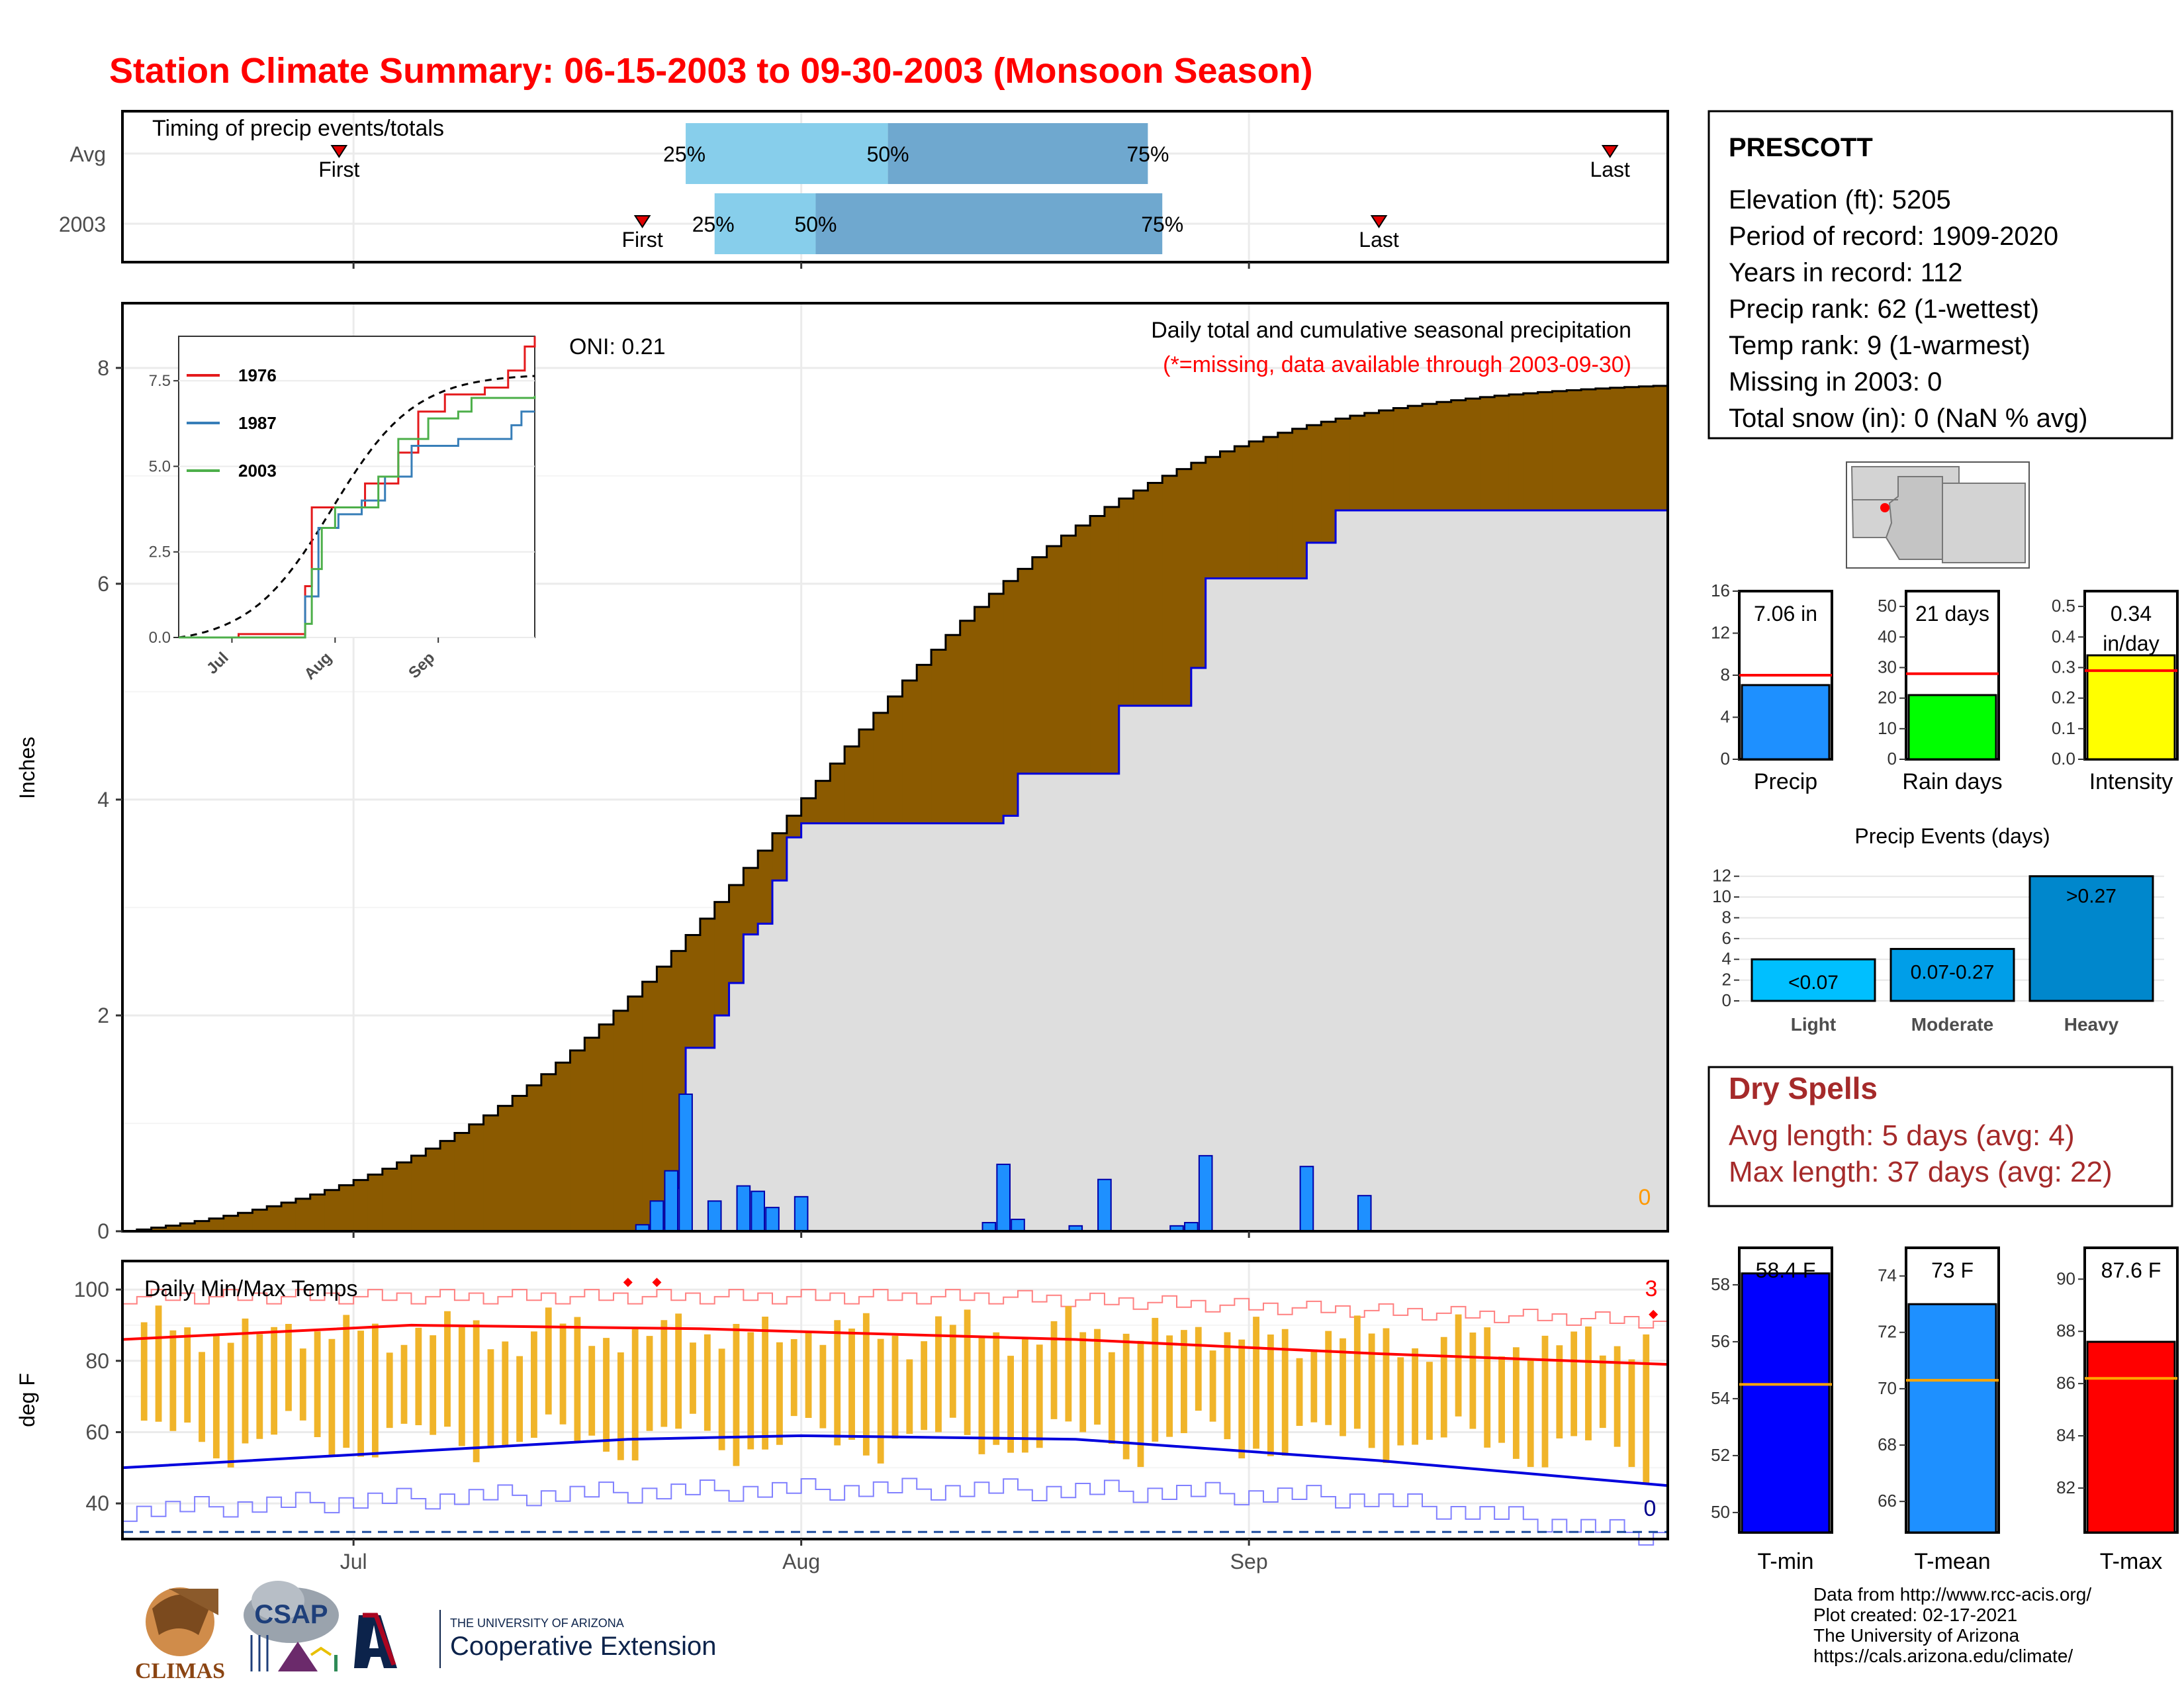 The height and width of the screenshot is (1688, 2184). Describe the element at coordinates (1720, 633) in the screenshot. I see `summary-ytick-label: 12` at that location.